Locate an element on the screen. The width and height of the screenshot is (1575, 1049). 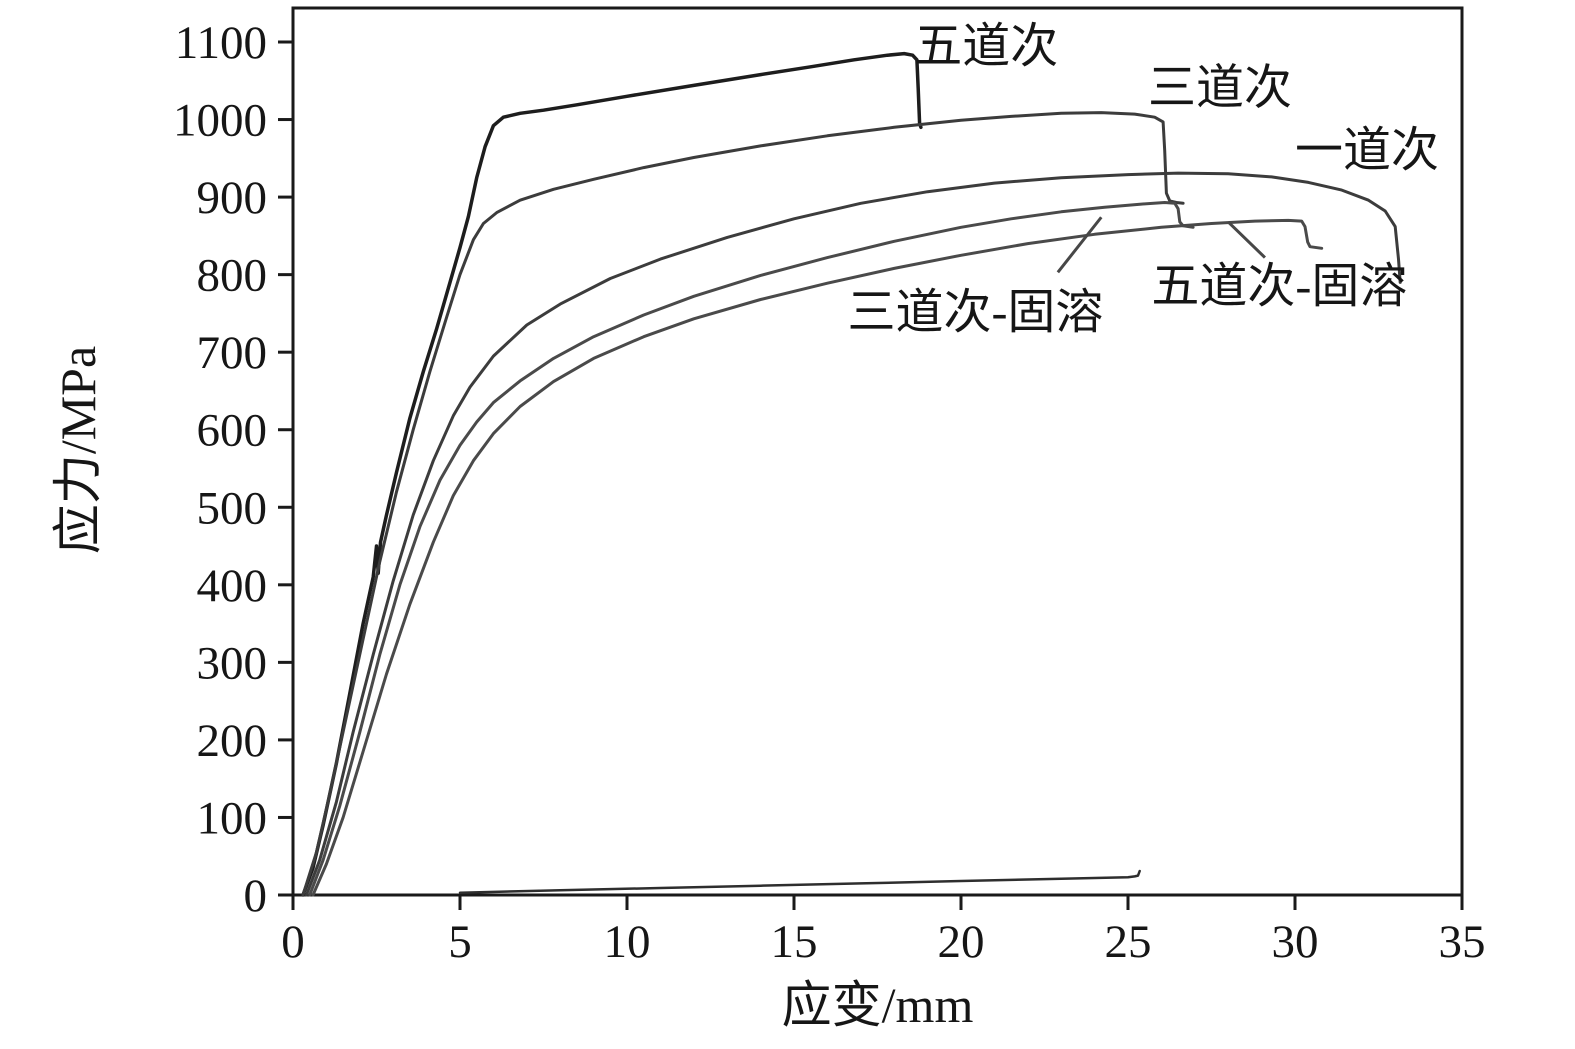
x-tick-label: 25 is located at coordinates (1128, 942).